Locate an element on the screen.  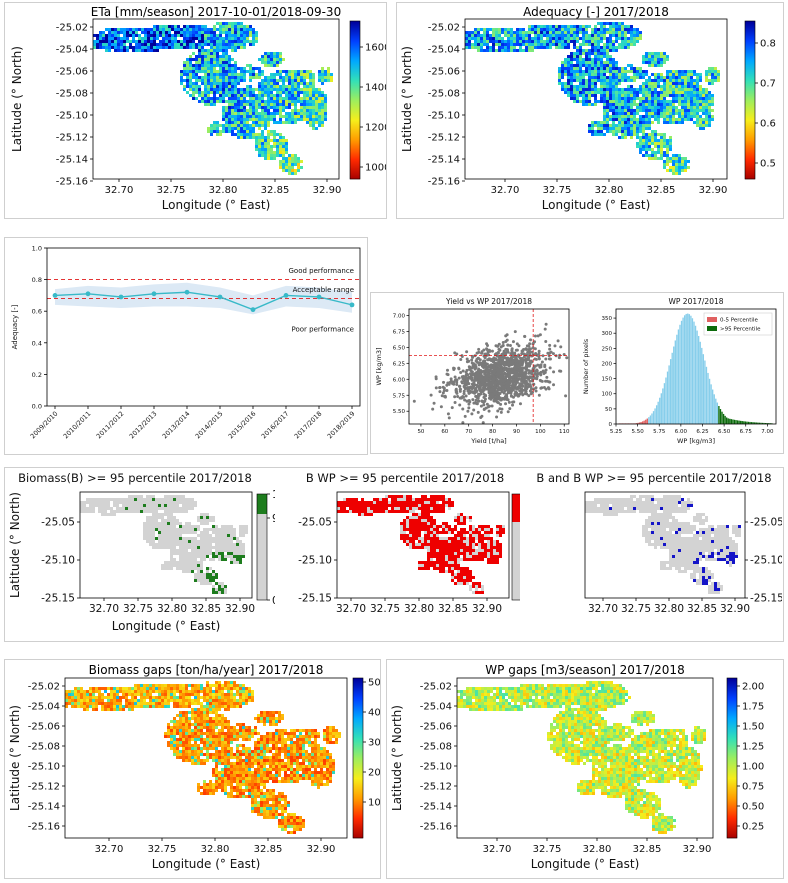
map-pixels is located at coordinates (592, 98).